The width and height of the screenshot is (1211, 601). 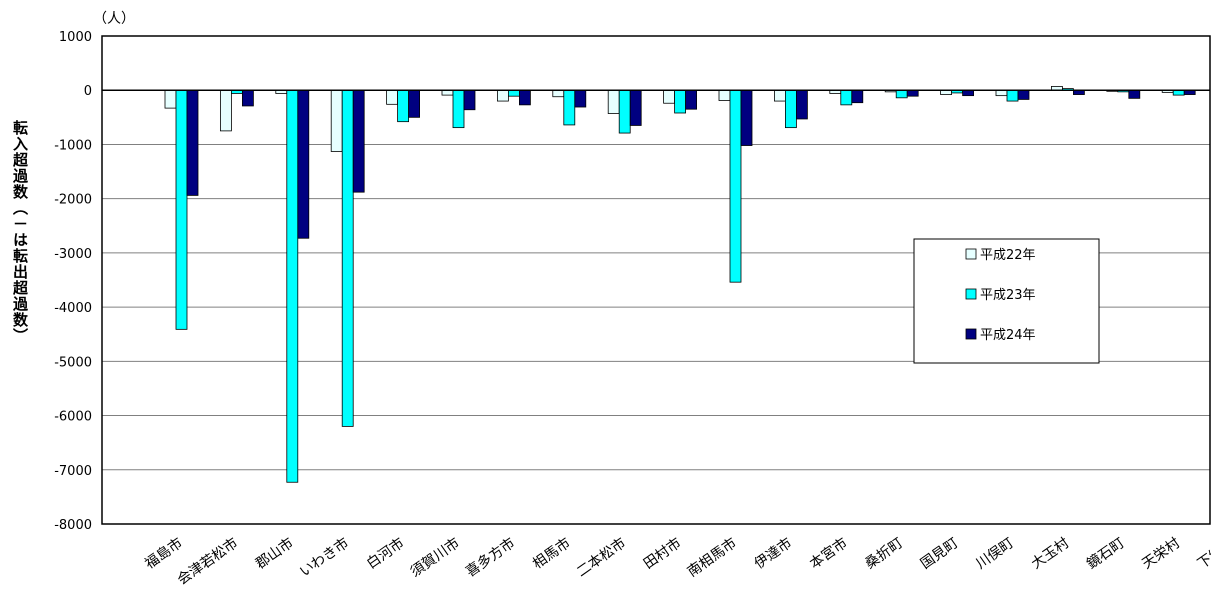 What do you see at coordinates (857, 96) in the screenshot?
I see `bar-本宮市-平成24年` at bounding box center [857, 96].